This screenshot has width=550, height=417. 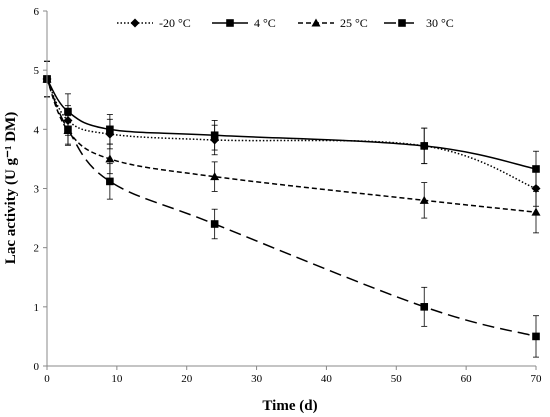 What do you see at coordinates (37, 71) in the screenshot?
I see `y-tick-label: 5` at bounding box center [37, 71].